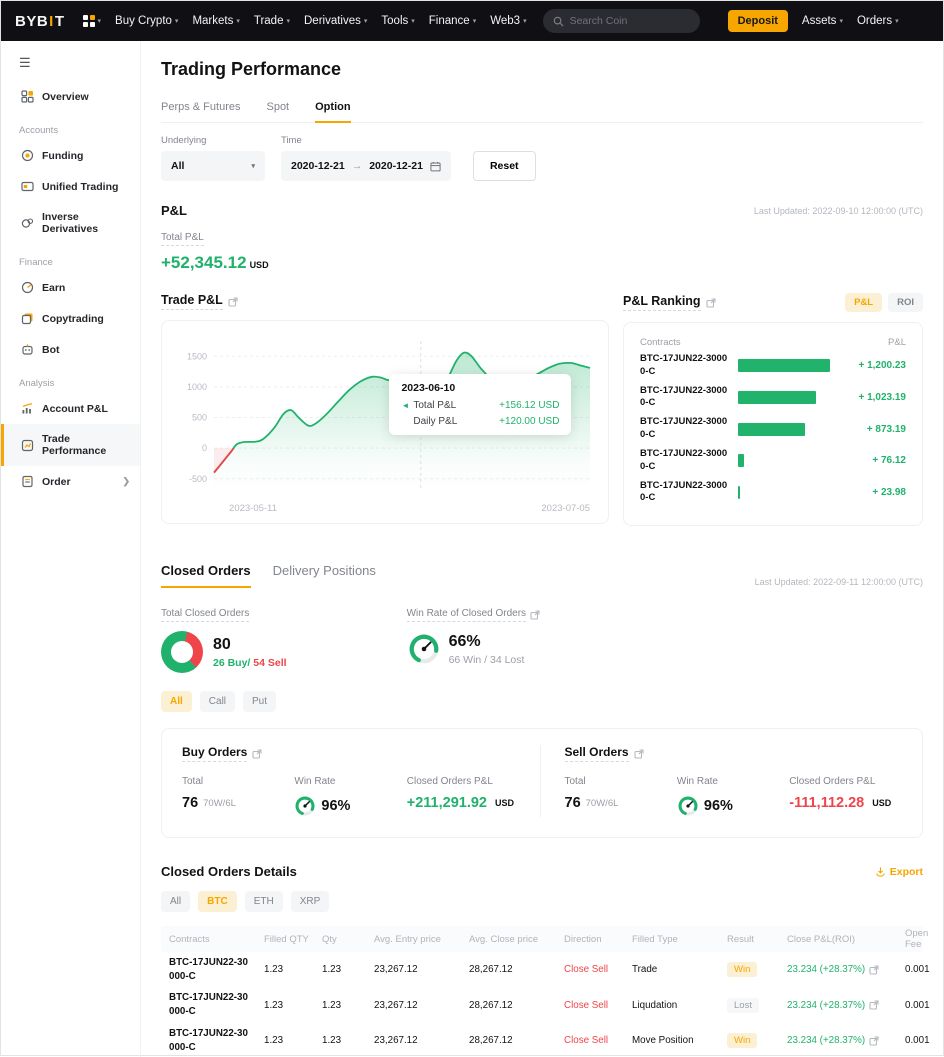 The width and height of the screenshot is (944, 1057). Describe the element at coordinates (721, 781) in the screenshot. I see `sell-orders-summary: Sell Orders Total 76 70W/6L Win Rate 96%` at that location.